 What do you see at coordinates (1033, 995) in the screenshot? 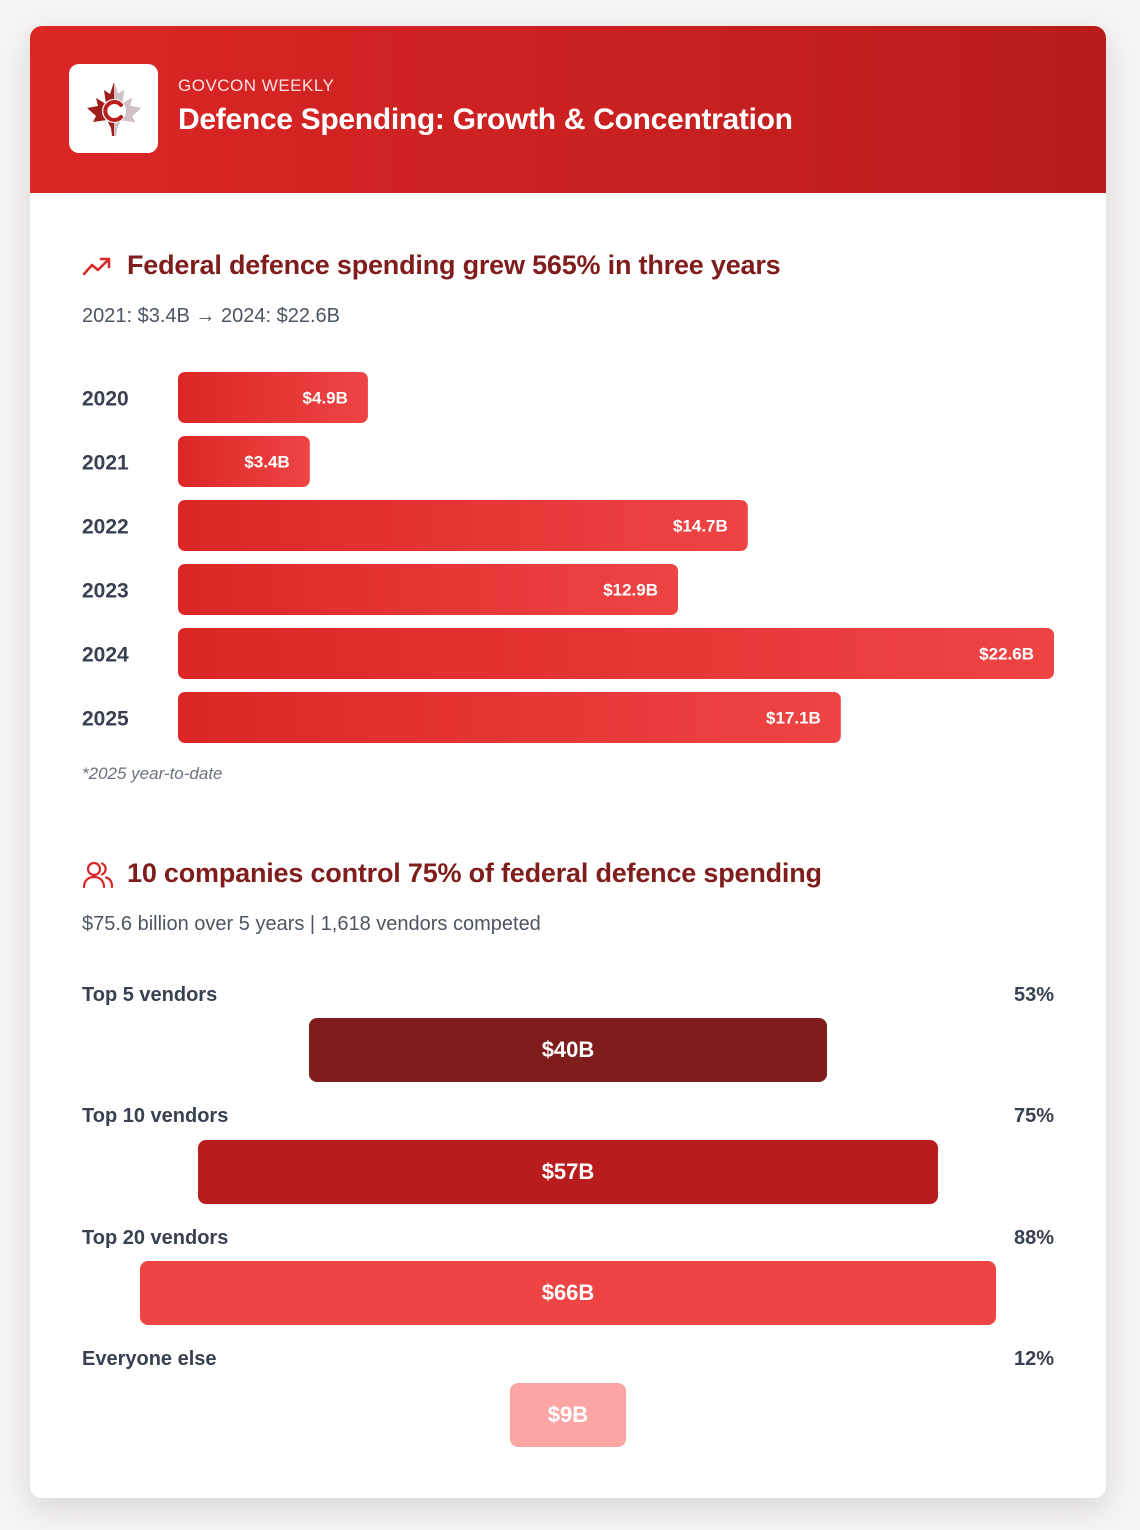
I see `conc-row-percent: 53%` at bounding box center [1033, 995].